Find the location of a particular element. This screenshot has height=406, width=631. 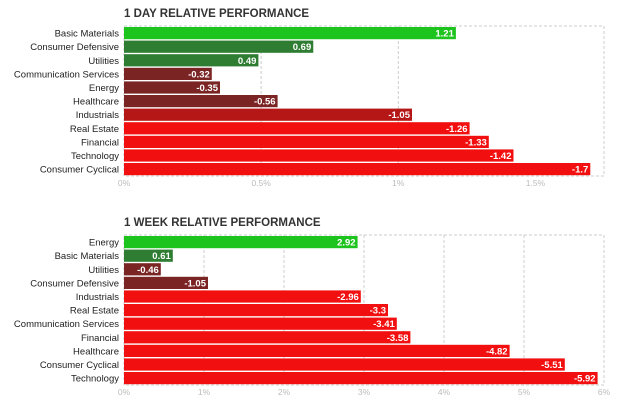

week-value-label: -0.46 is located at coordinates (148, 270).